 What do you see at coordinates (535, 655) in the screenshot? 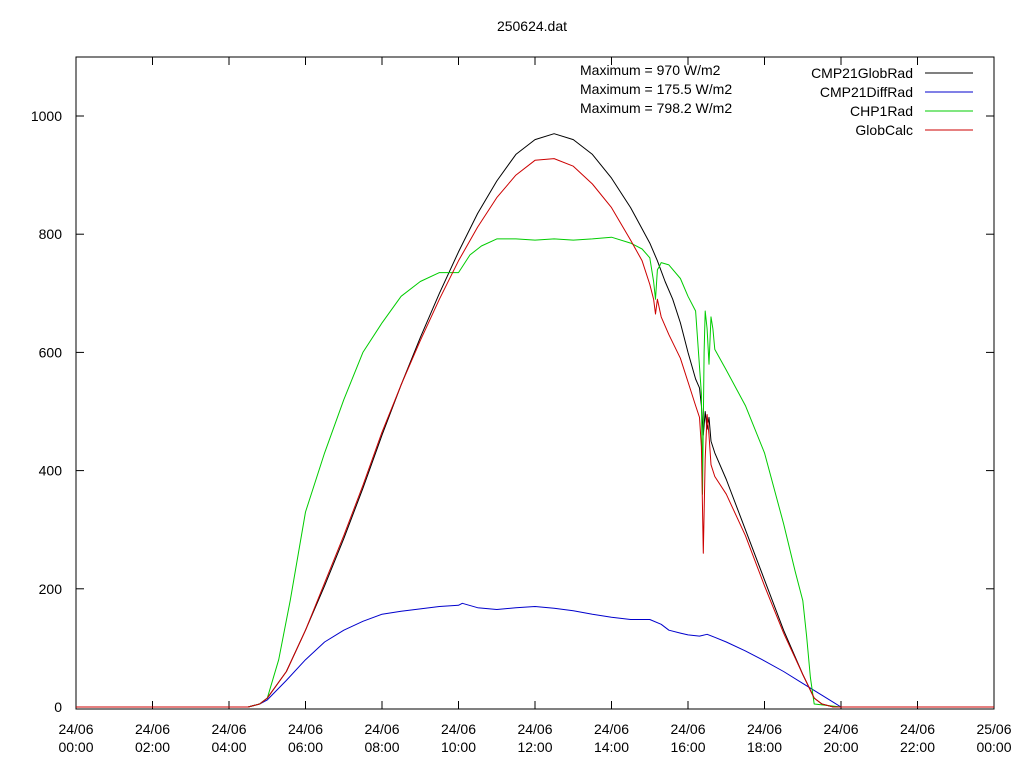
I see `series-line-CMP21DiffRad` at bounding box center [535, 655].